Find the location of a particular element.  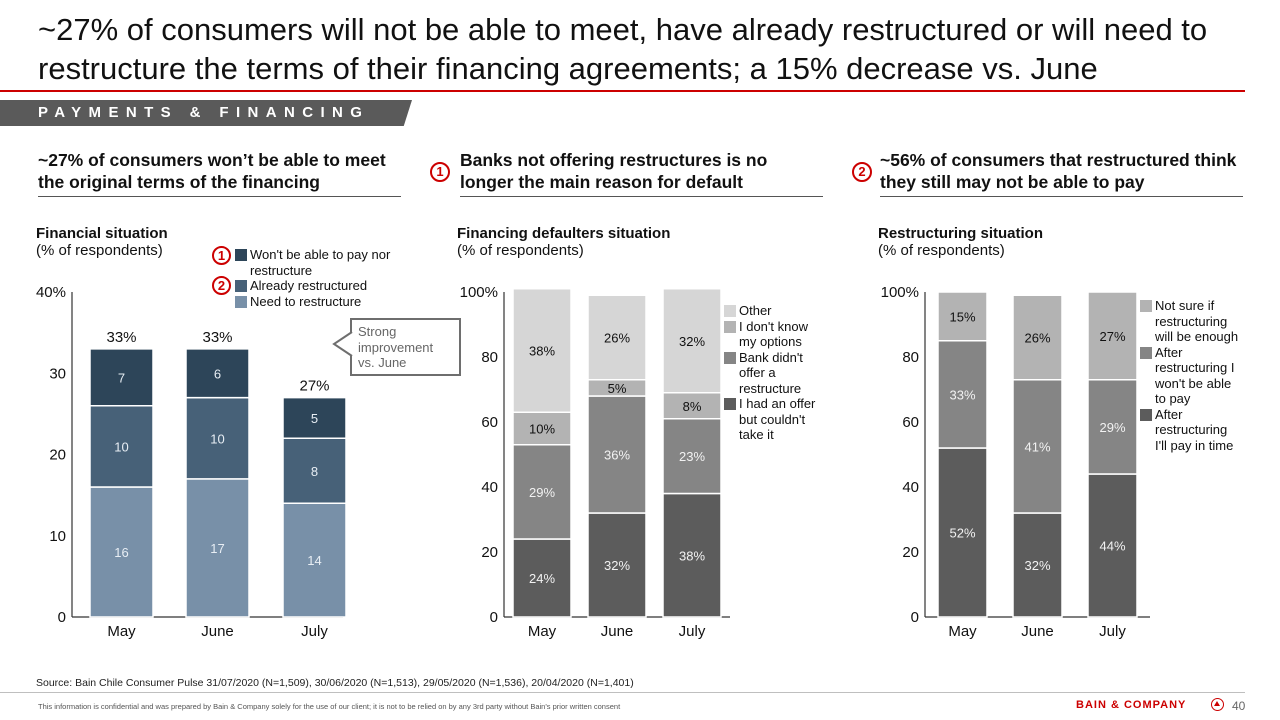

legend-item: Need to restructure is located at coordinates (322, 302).